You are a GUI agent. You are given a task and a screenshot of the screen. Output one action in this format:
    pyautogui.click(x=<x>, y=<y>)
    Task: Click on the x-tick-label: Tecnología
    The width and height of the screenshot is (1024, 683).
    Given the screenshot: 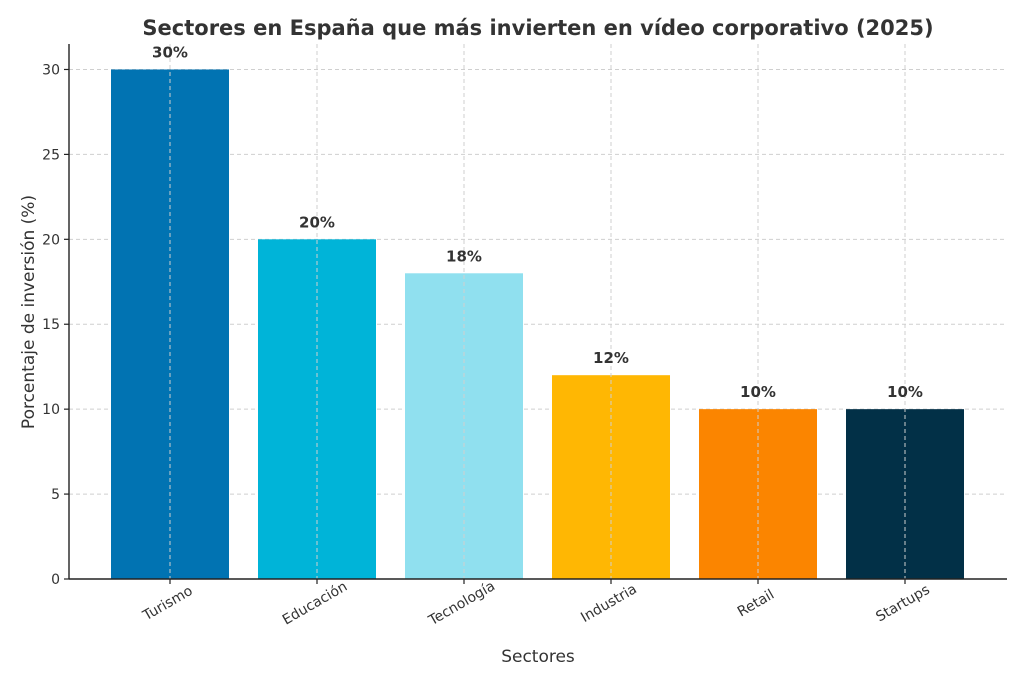 What is the action you would take?
    pyautogui.click(x=461, y=603)
    